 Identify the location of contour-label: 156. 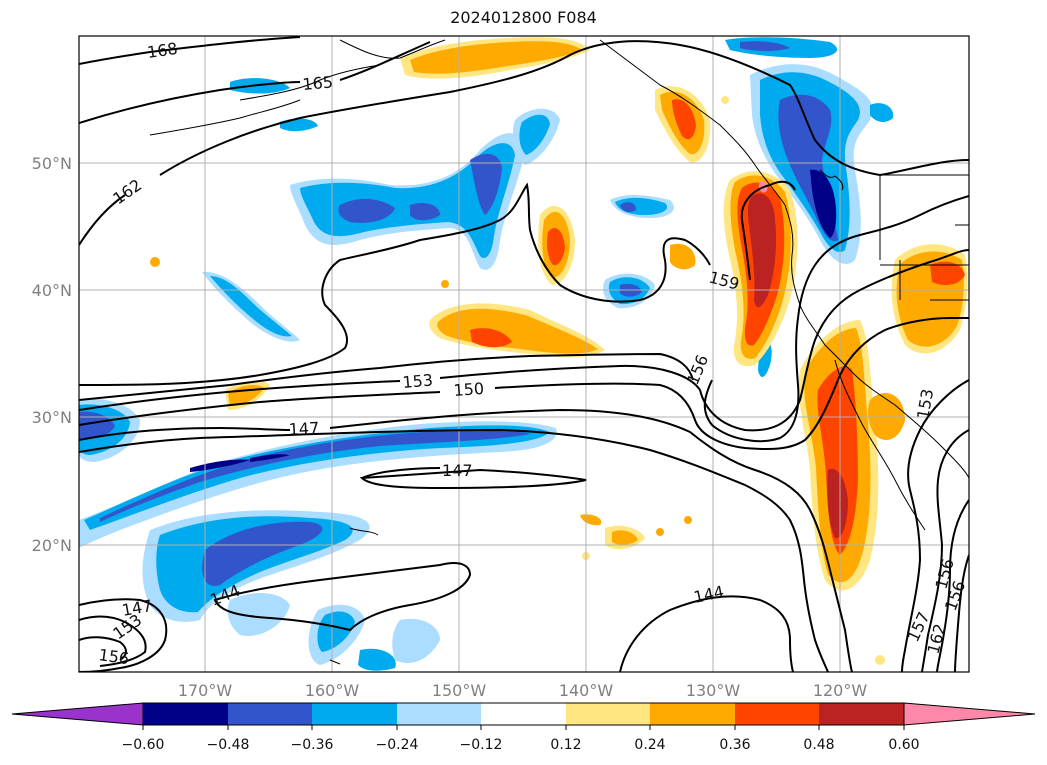
(113, 656).